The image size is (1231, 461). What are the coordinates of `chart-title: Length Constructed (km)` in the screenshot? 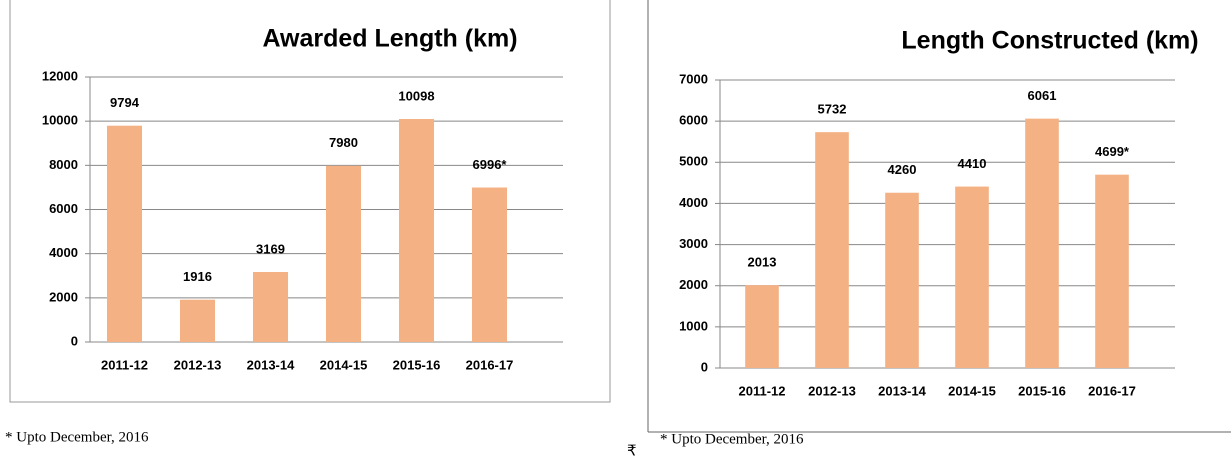 It's located at (1049, 41).